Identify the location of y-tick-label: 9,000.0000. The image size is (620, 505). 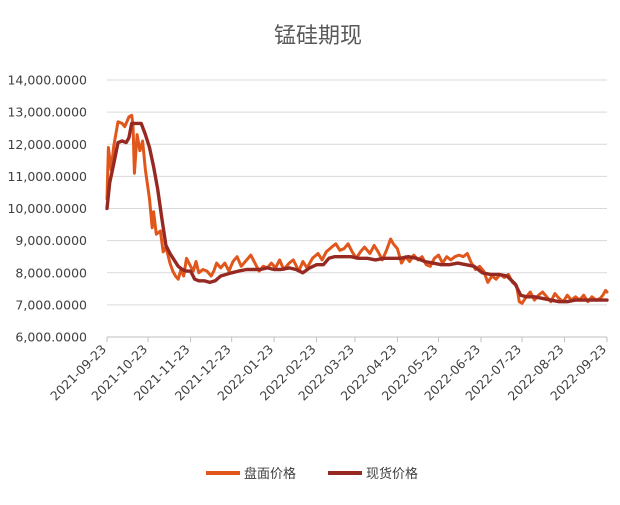
(51, 240).